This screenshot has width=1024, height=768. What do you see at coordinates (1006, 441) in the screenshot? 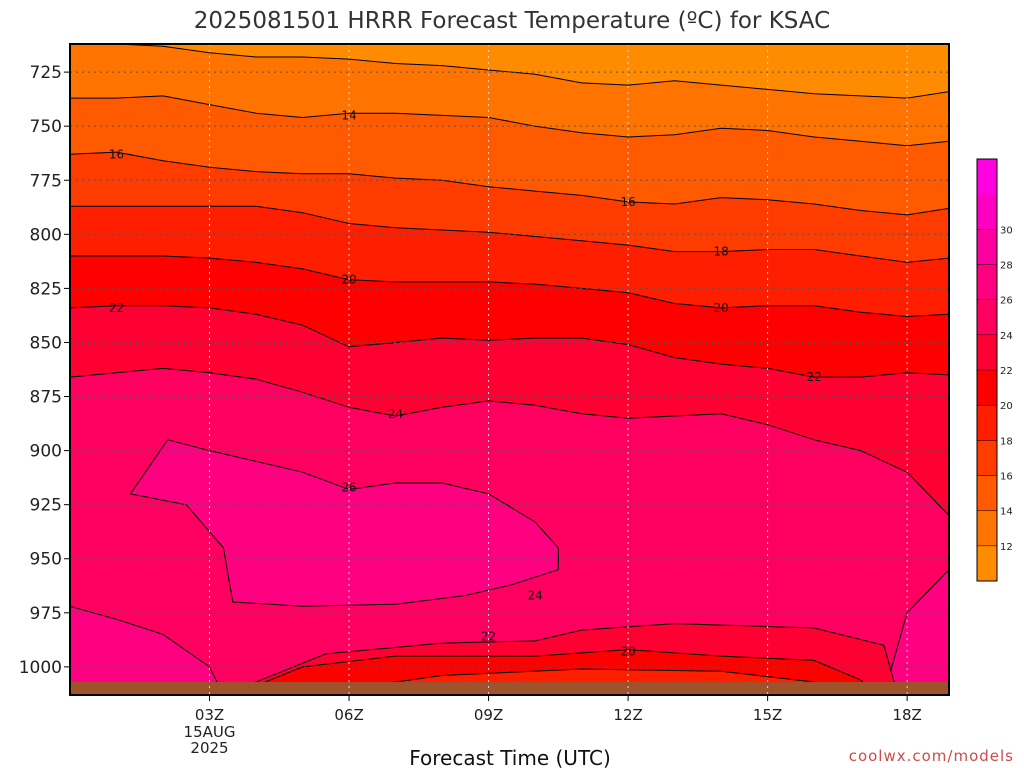
I see `colorbar-tick-label: 18` at bounding box center [1006, 441].